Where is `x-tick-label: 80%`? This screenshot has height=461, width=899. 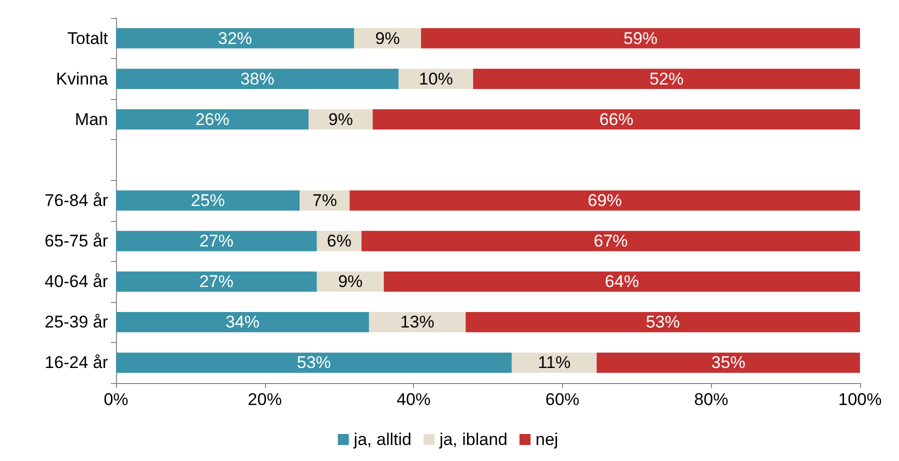 x-tick-label: 80% is located at coordinates (711, 399).